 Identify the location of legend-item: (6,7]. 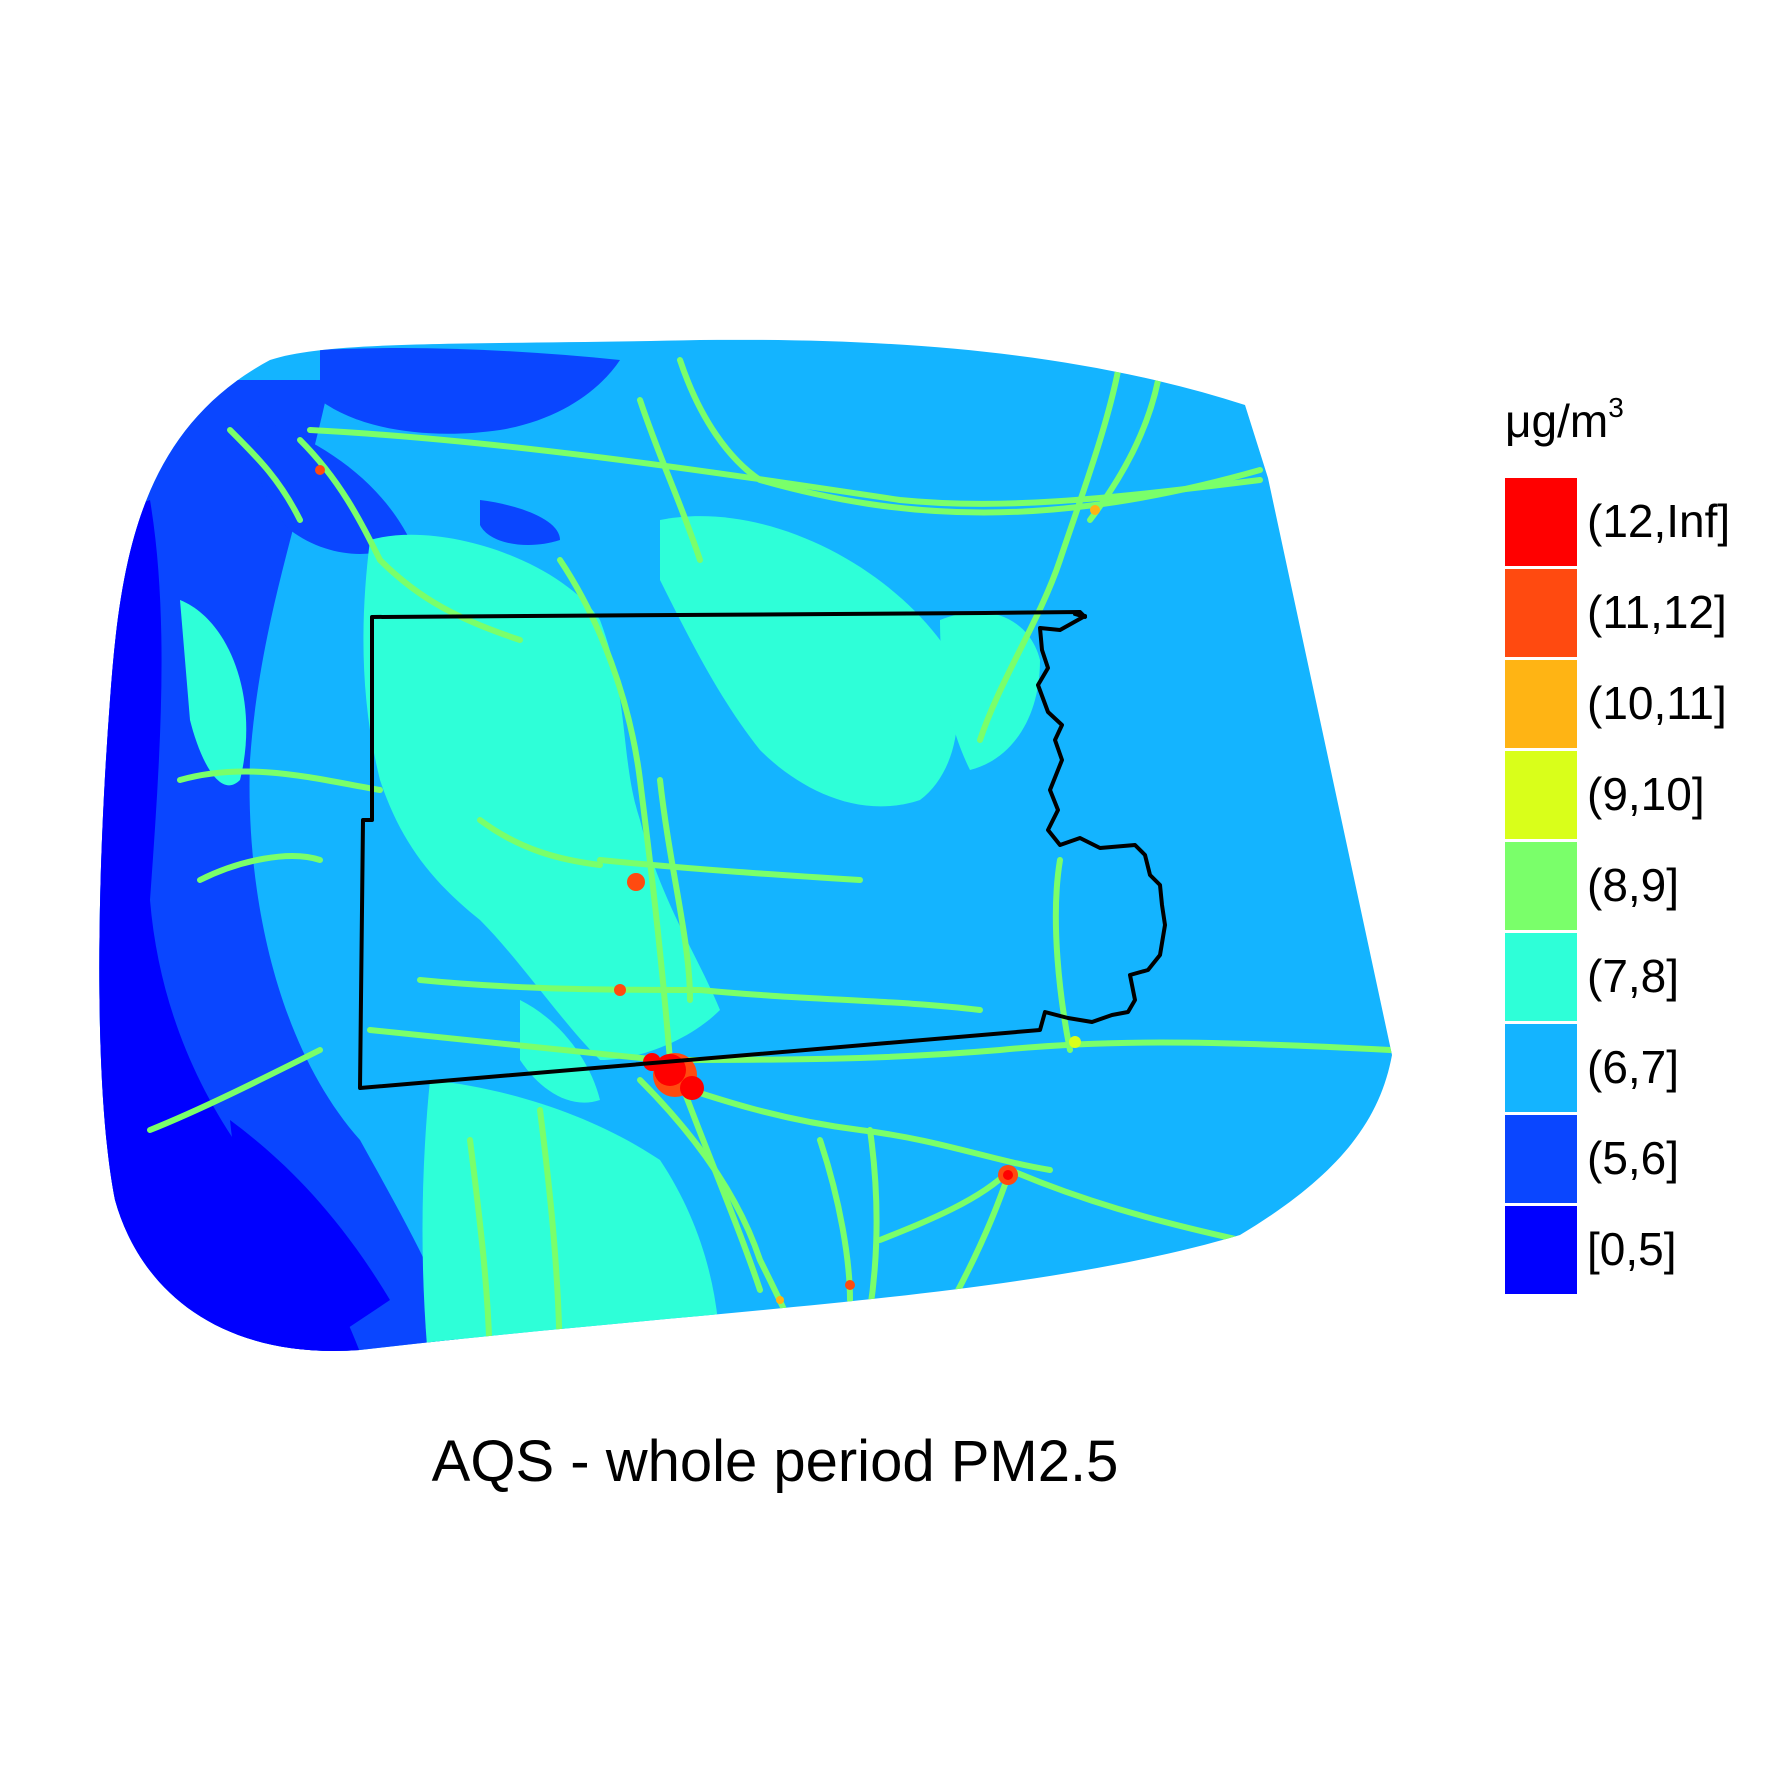
(1630, 1069).